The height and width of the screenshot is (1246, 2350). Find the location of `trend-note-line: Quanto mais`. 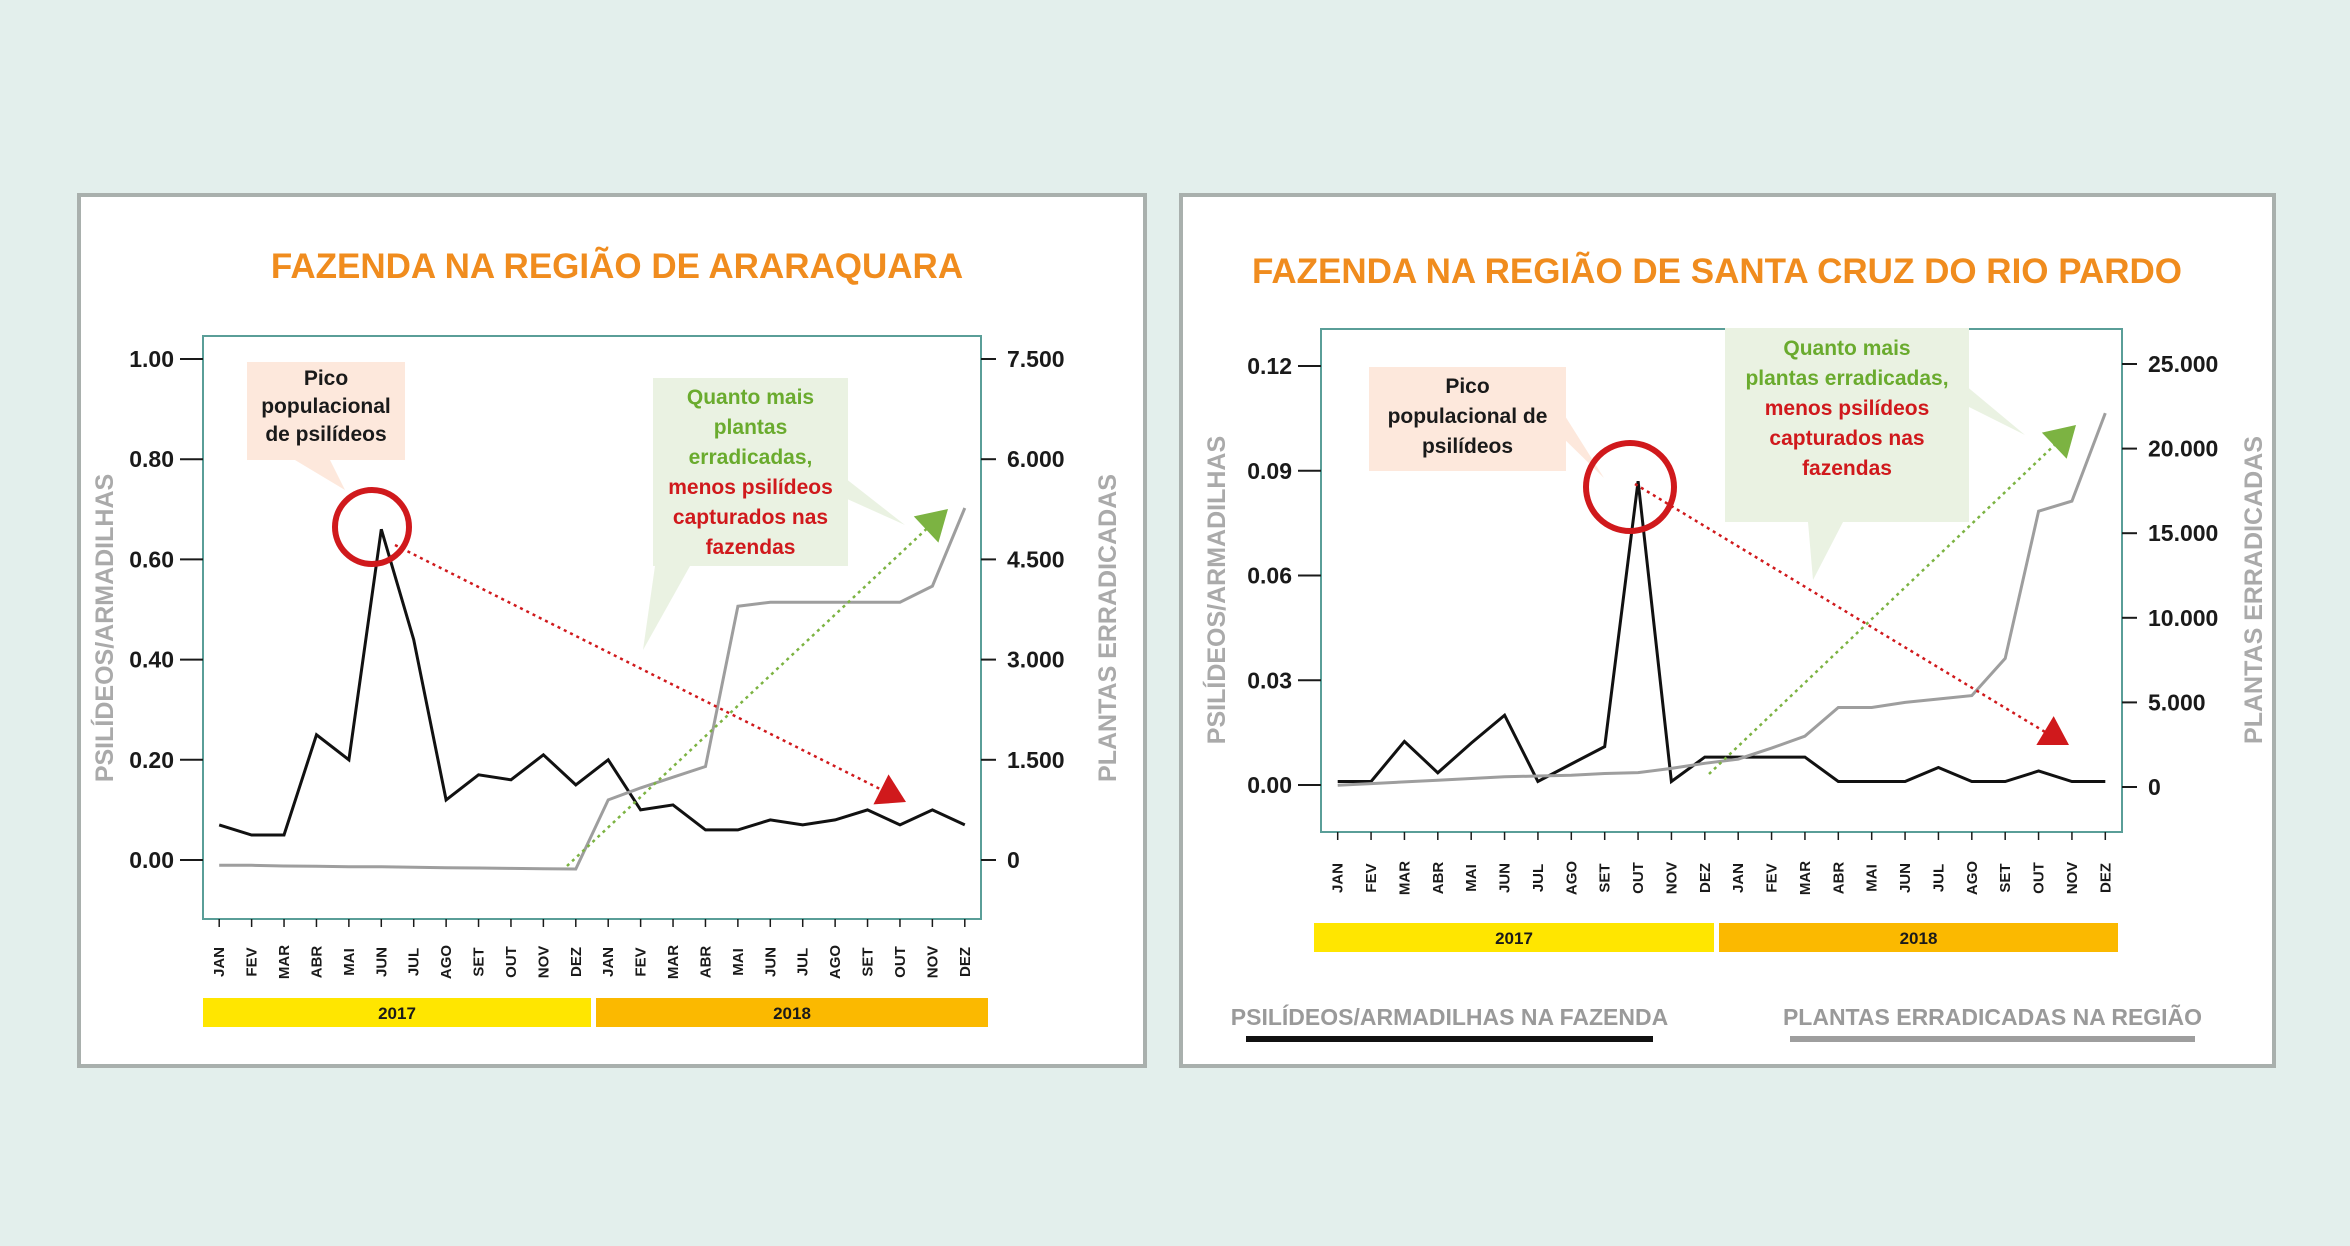

trend-note-line: Quanto mais is located at coordinates (1846, 348).